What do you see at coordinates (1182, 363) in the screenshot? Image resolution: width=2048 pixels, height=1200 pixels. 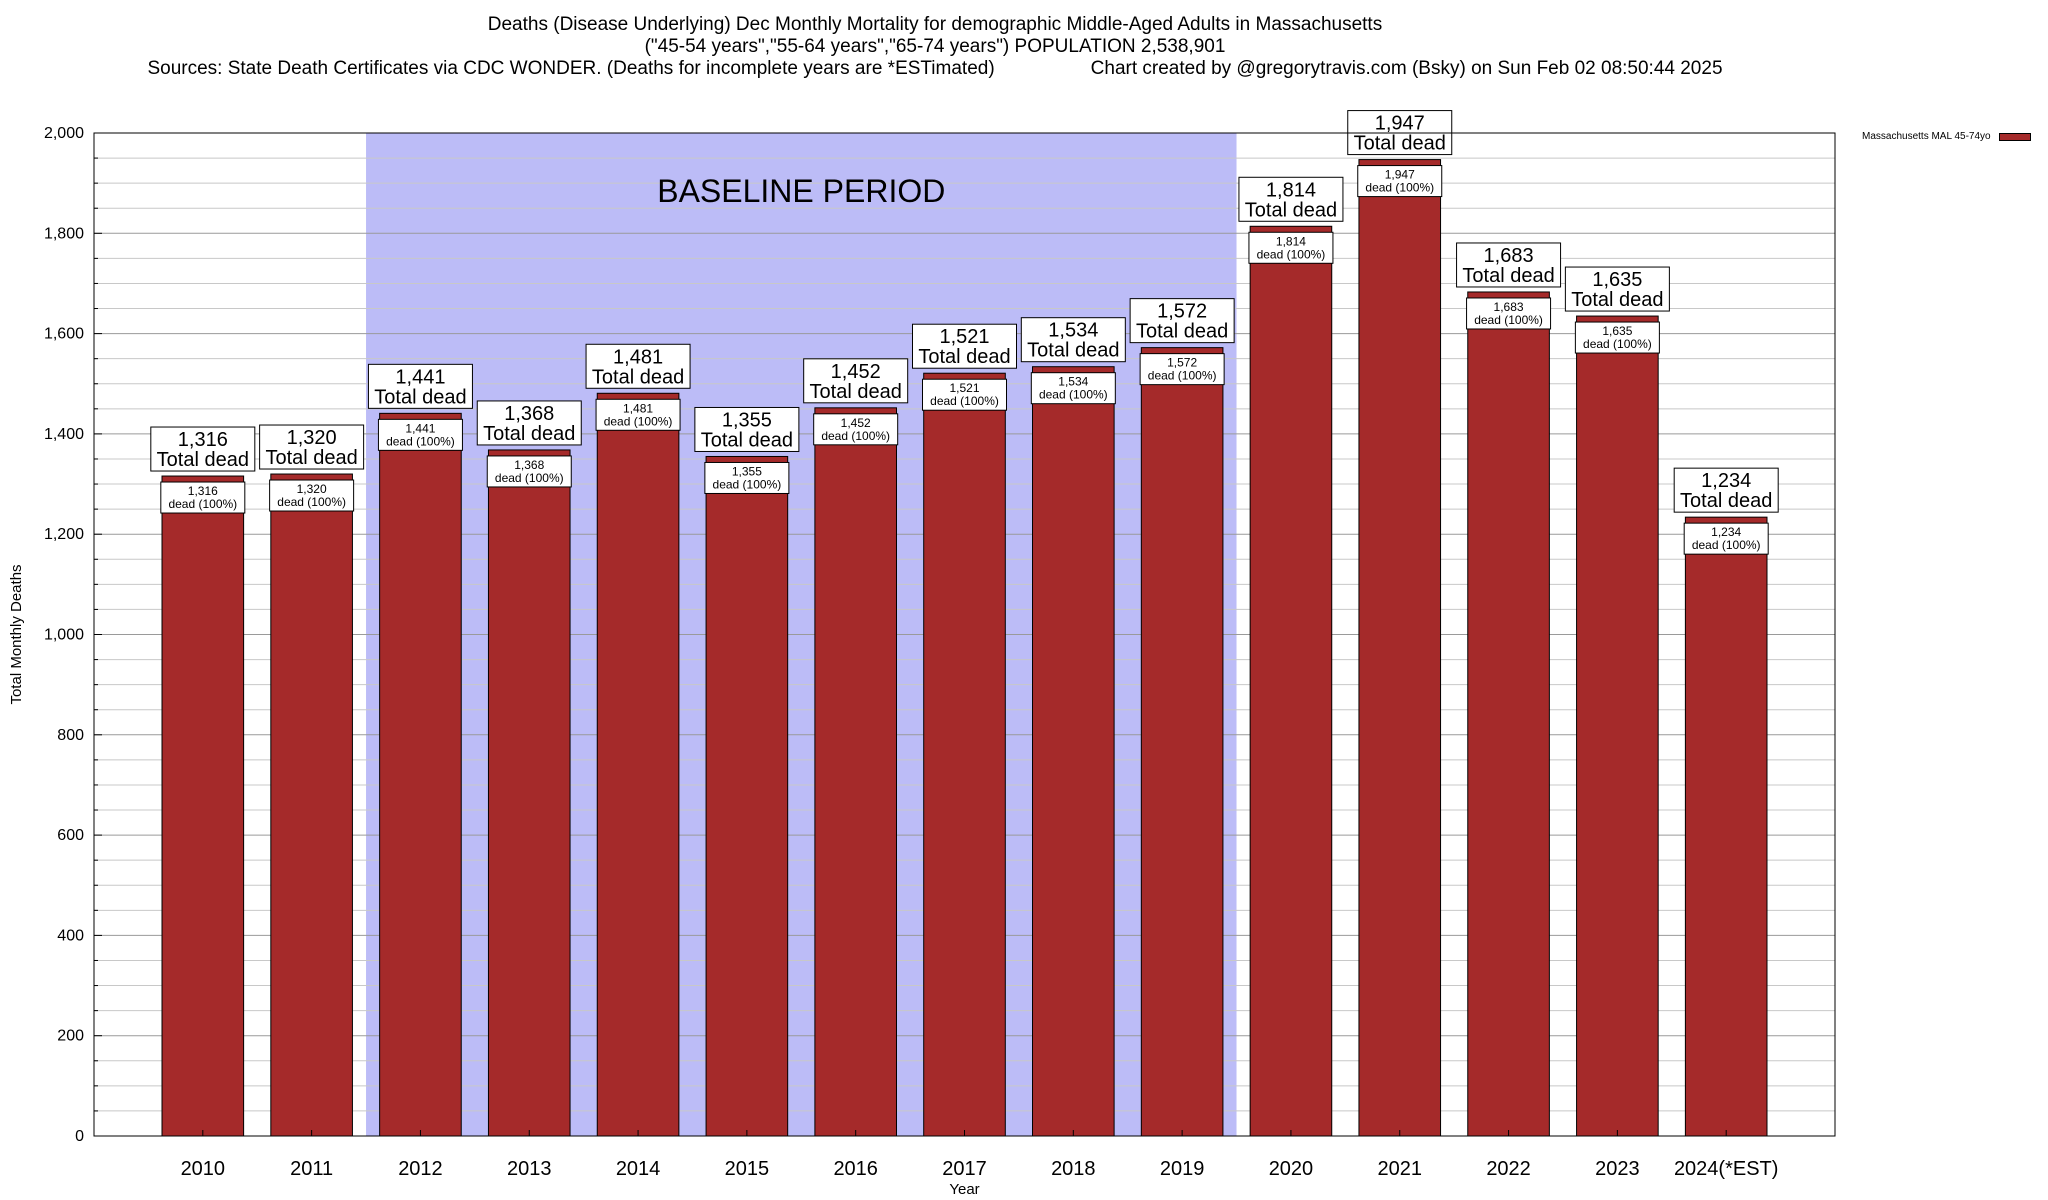 I see `bar-inner-value: 1,572` at bounding box center [1182, 363].